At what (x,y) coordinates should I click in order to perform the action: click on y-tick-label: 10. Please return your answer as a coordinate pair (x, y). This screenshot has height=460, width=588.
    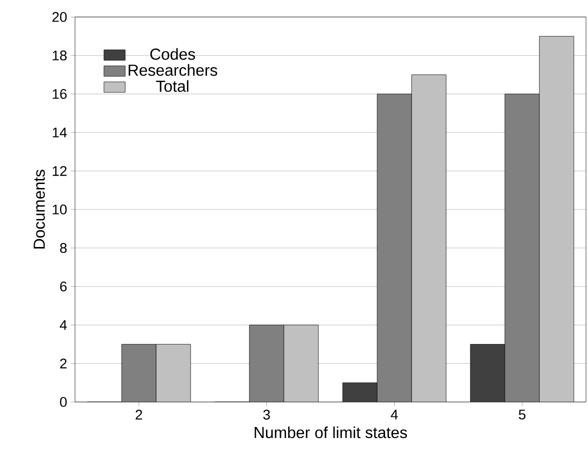
    Looking at the image, I should click on (59, 209).